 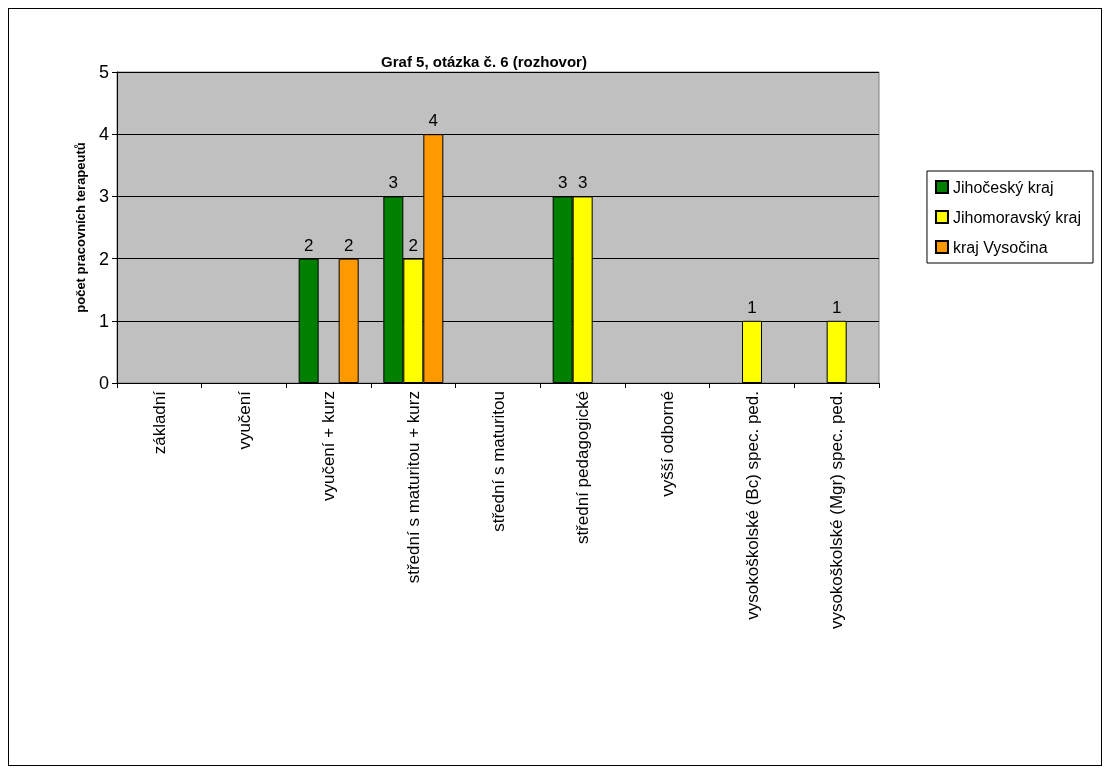 I want to click on legend-label: Jihomoravský kraj, so click(x=1016, y=217).